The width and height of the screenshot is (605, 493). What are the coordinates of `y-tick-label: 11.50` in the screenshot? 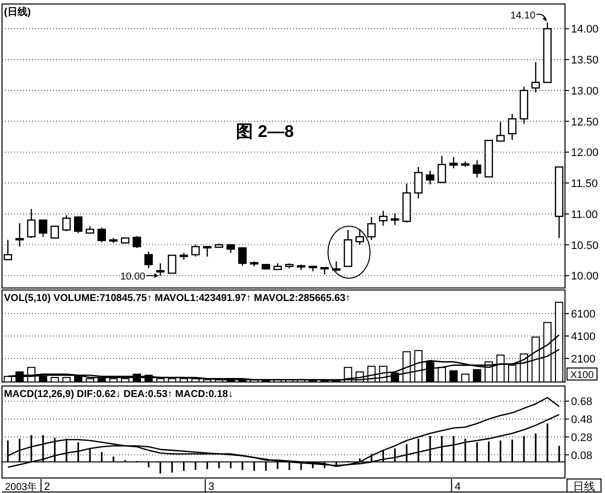 It's located at (584, 184).